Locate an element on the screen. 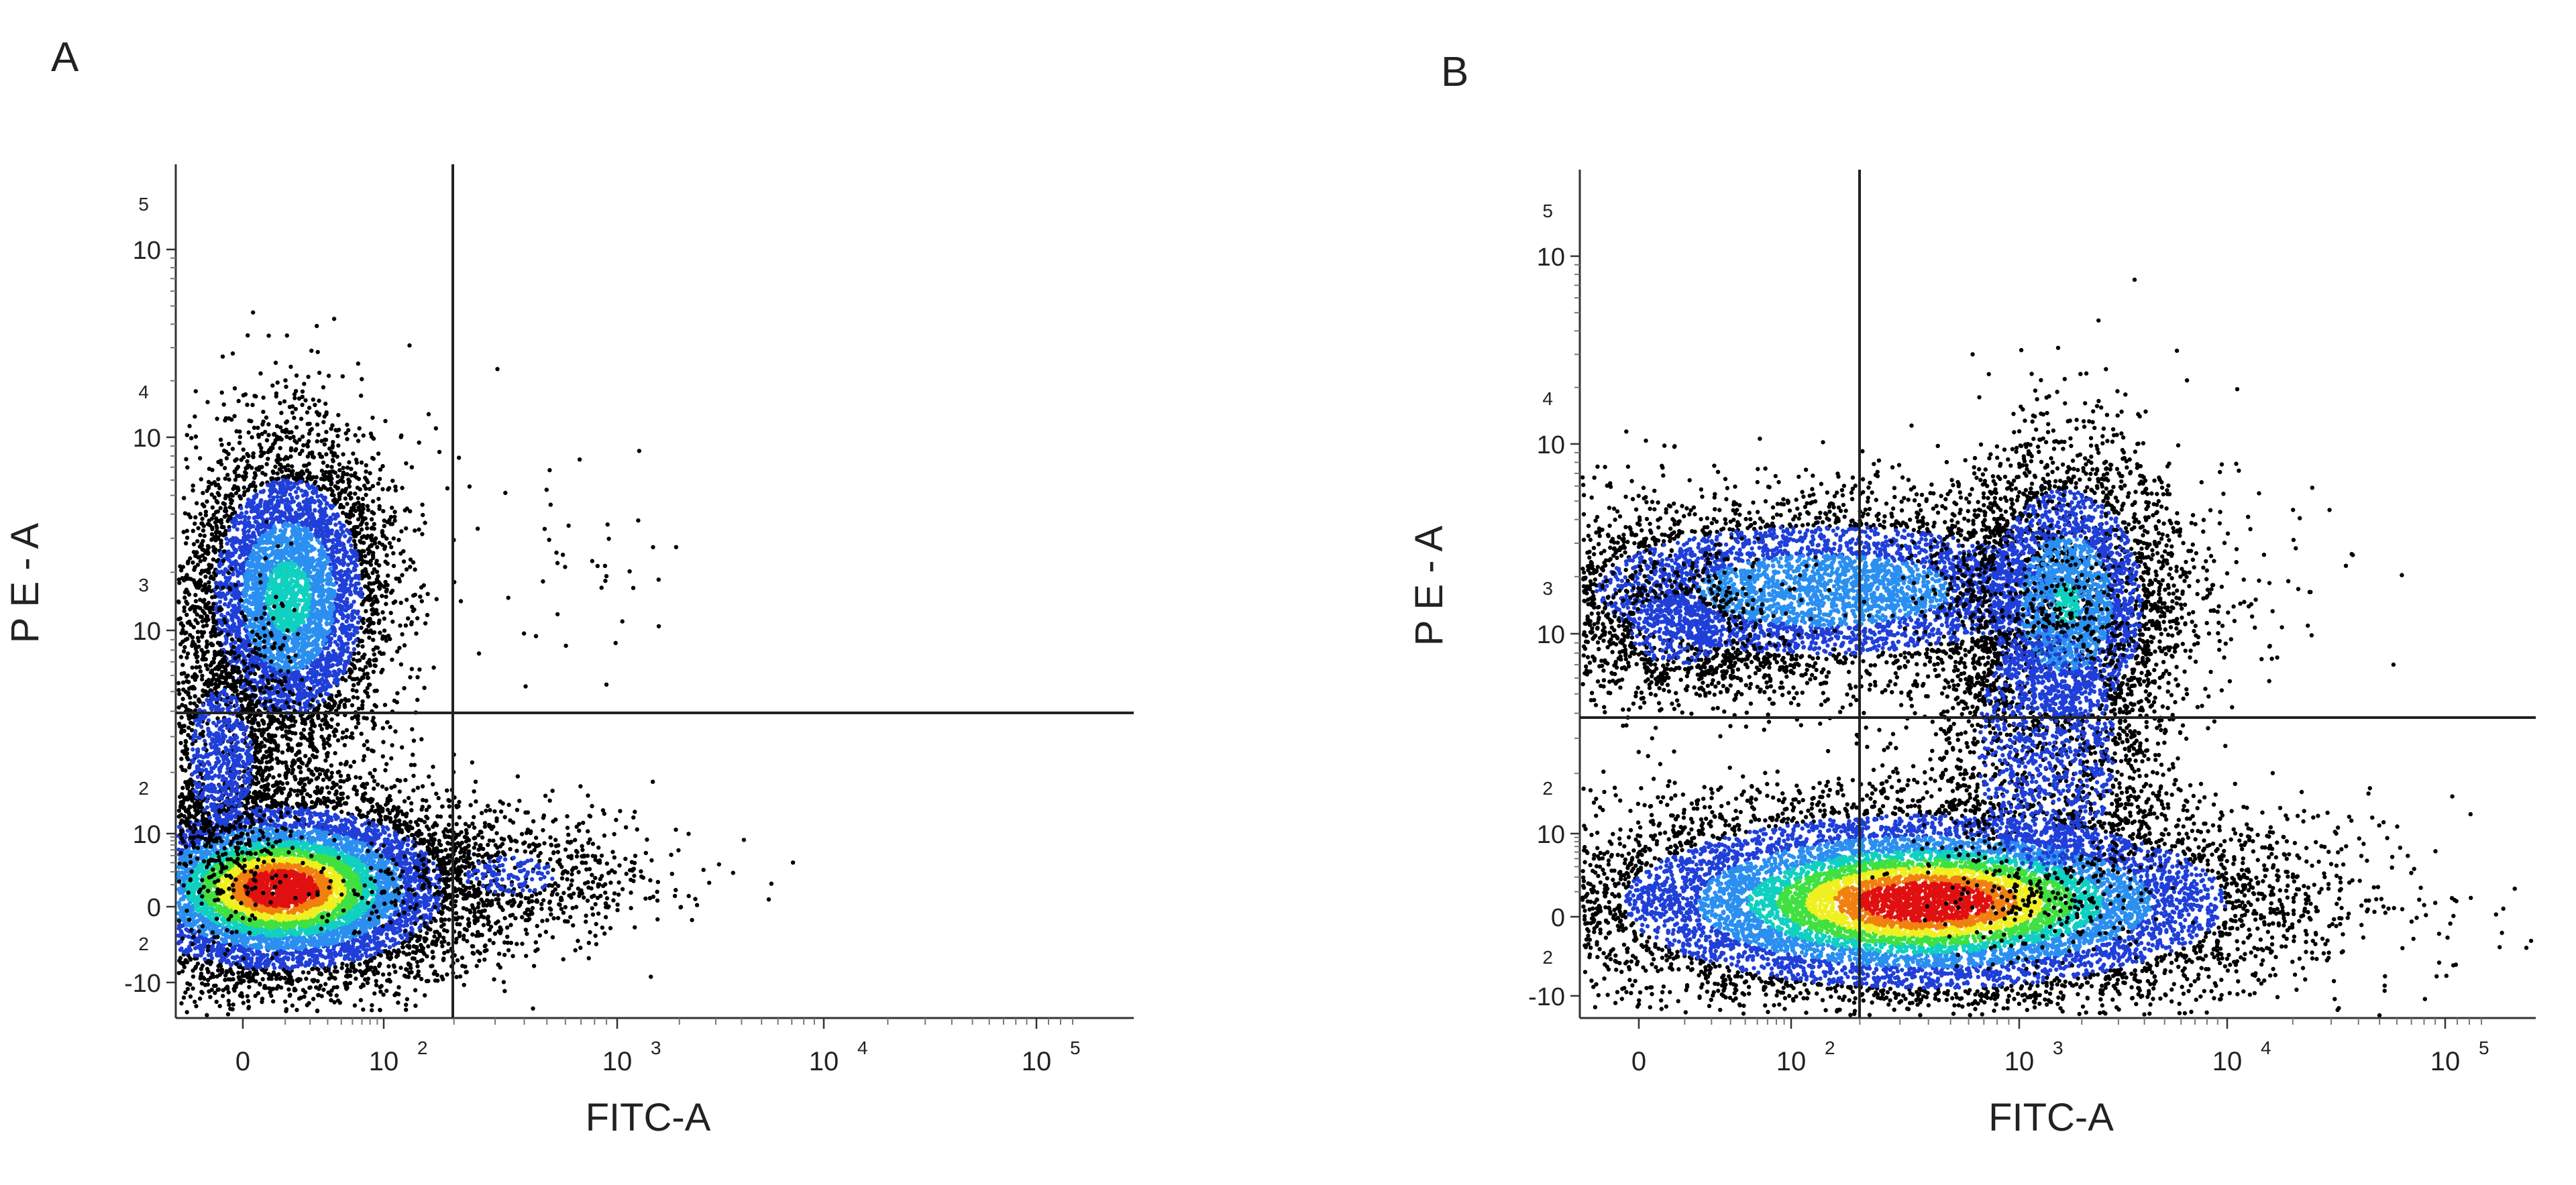 The height and width of the screenshot is (1185, 2576). event-dots is located at coordinates (486, 663).